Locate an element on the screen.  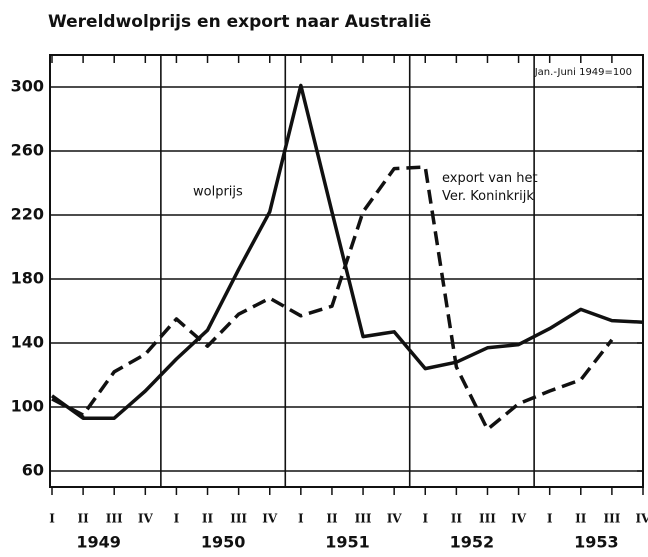
y-tick-label: 300 is located at coordinates (27, 86).